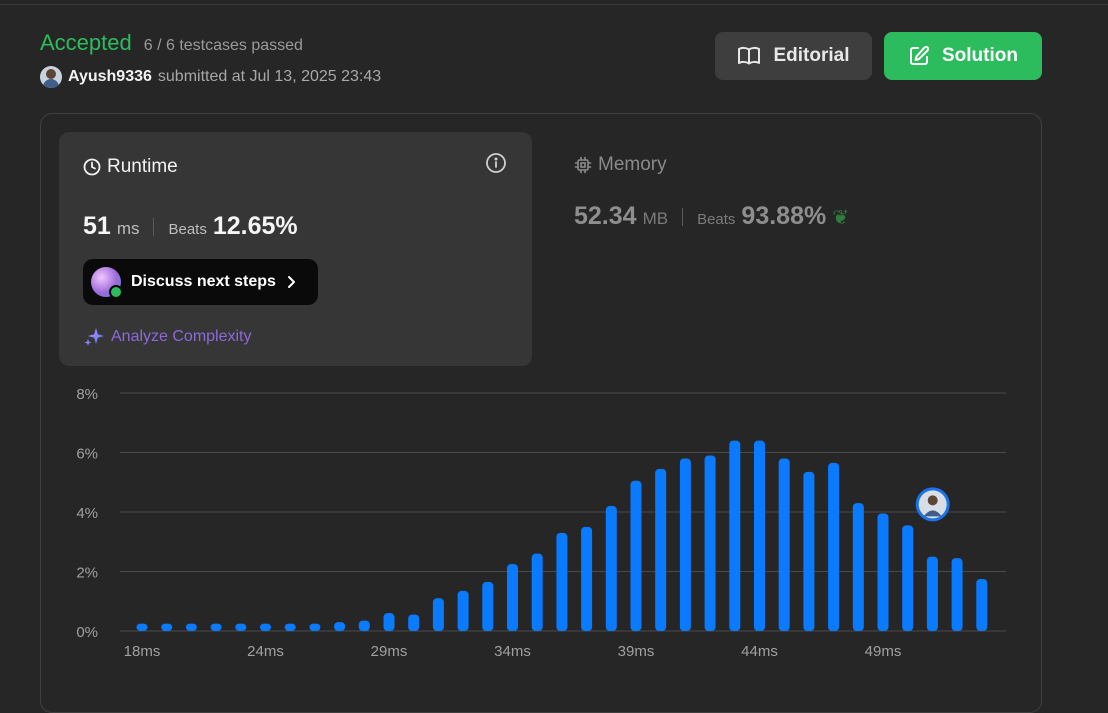  I want to click on book-icon, so click(749, 55).